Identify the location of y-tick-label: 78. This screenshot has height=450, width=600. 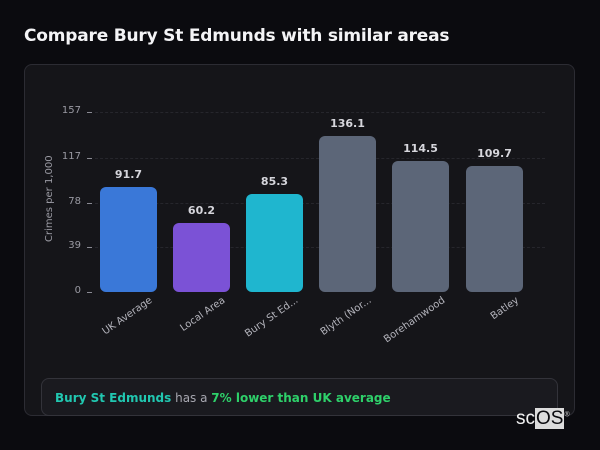
(74, 201).